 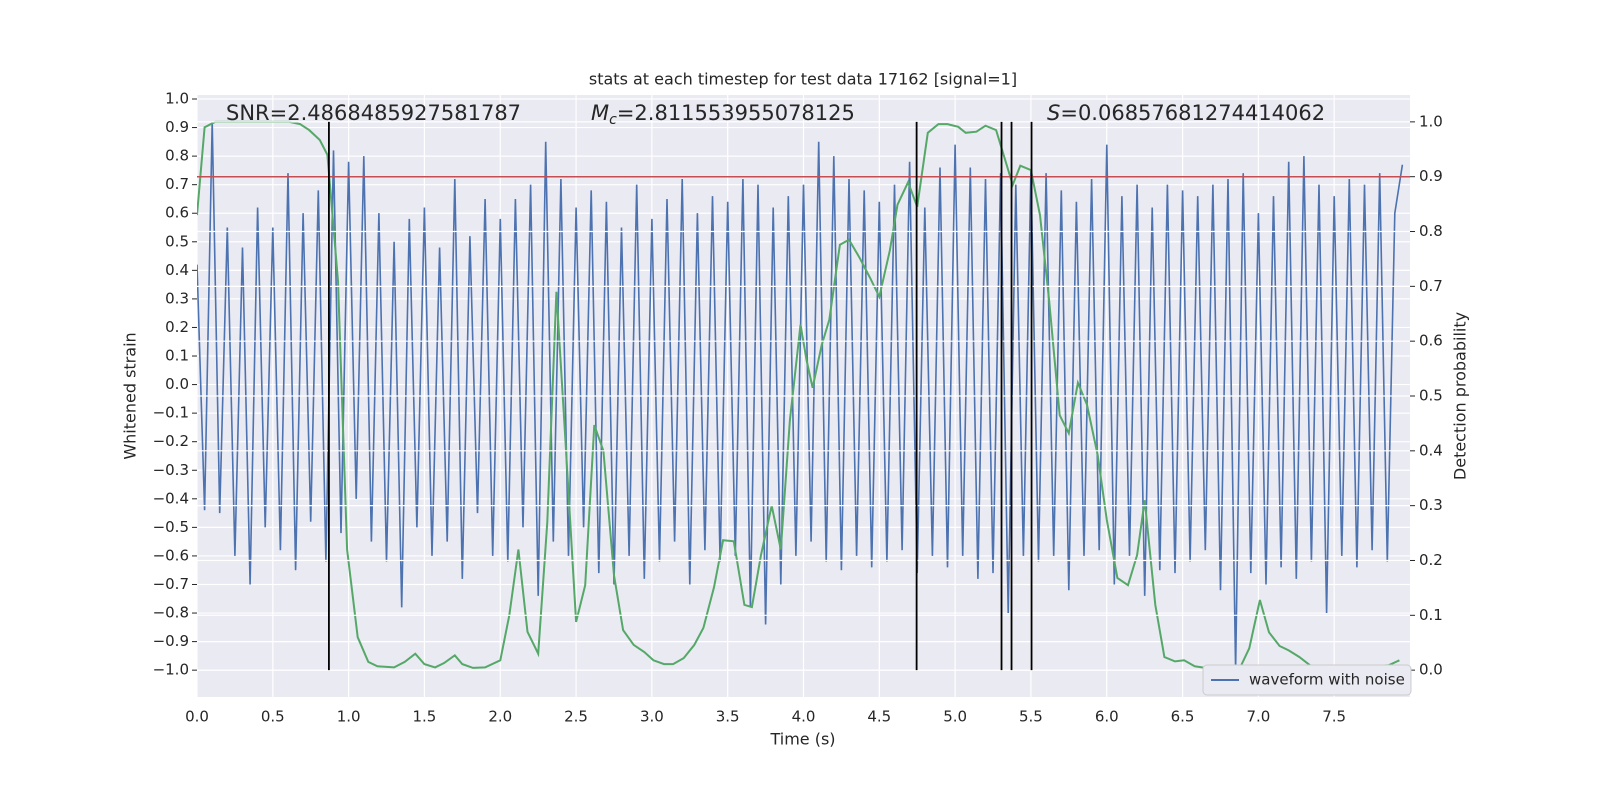 I want to click on x-tick-label: 5.0, so click(x=955, y=717).